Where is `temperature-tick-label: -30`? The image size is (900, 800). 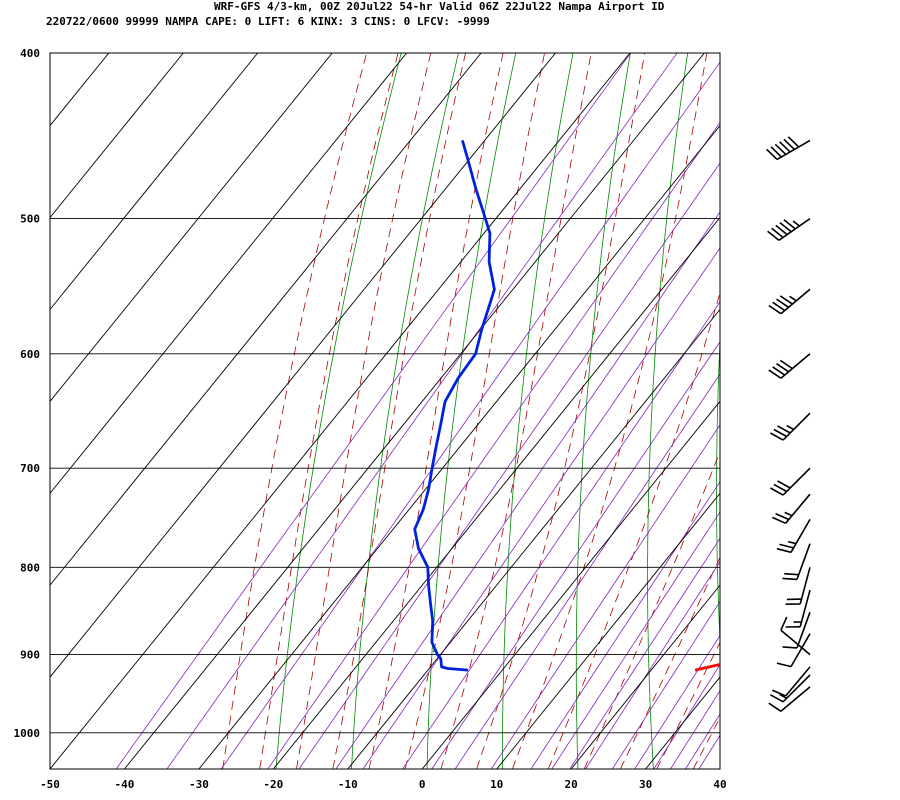 temperature-tick-label: -30 is located at coordinates (199, 784).